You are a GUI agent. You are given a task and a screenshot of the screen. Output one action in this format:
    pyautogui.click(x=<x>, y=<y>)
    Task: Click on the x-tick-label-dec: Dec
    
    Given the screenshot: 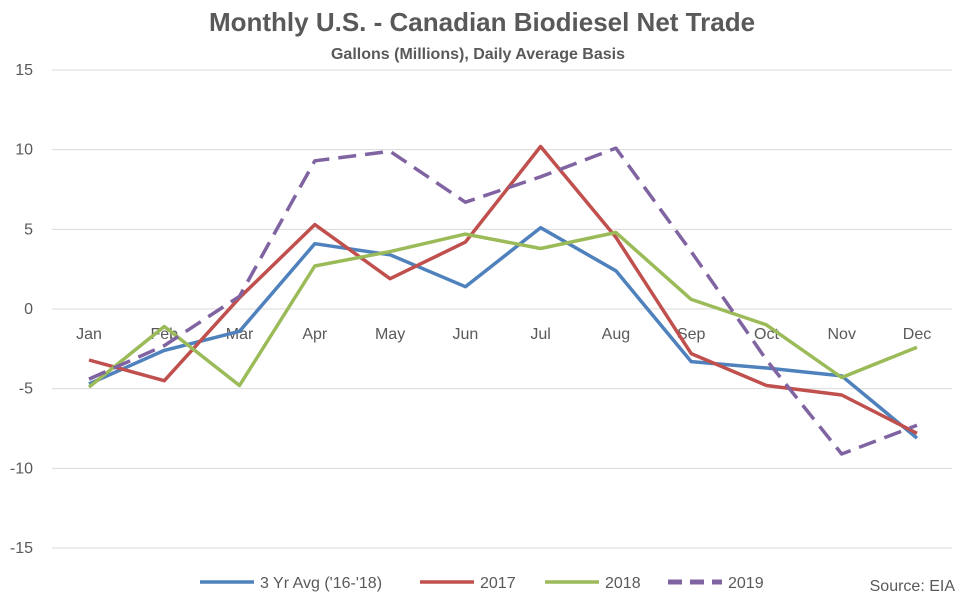 What is the action you would take?
    pyautogui.click(x=917, y=334)
    